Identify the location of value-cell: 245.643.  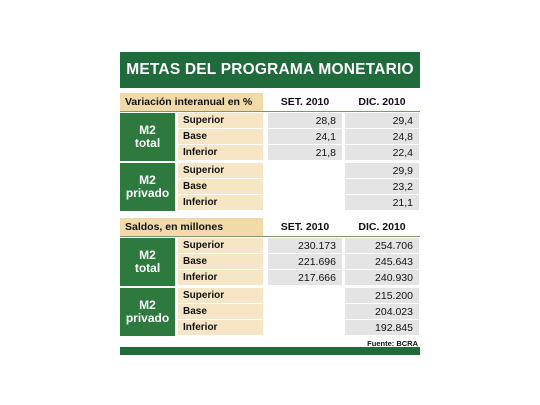
(382, 261).